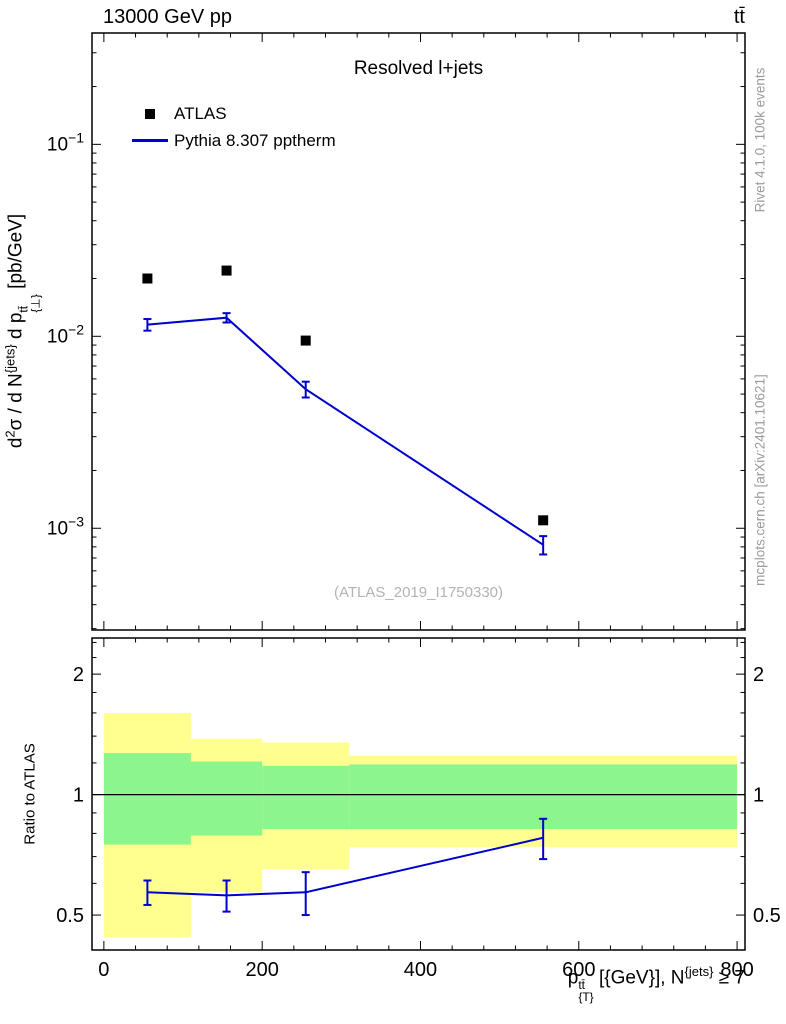 The image size is (786, 1024). What do you see at coordinates (418, 68) in the screenshot?
I see `plot-title: Resolved l+jets` at bounding box center [418, 68].